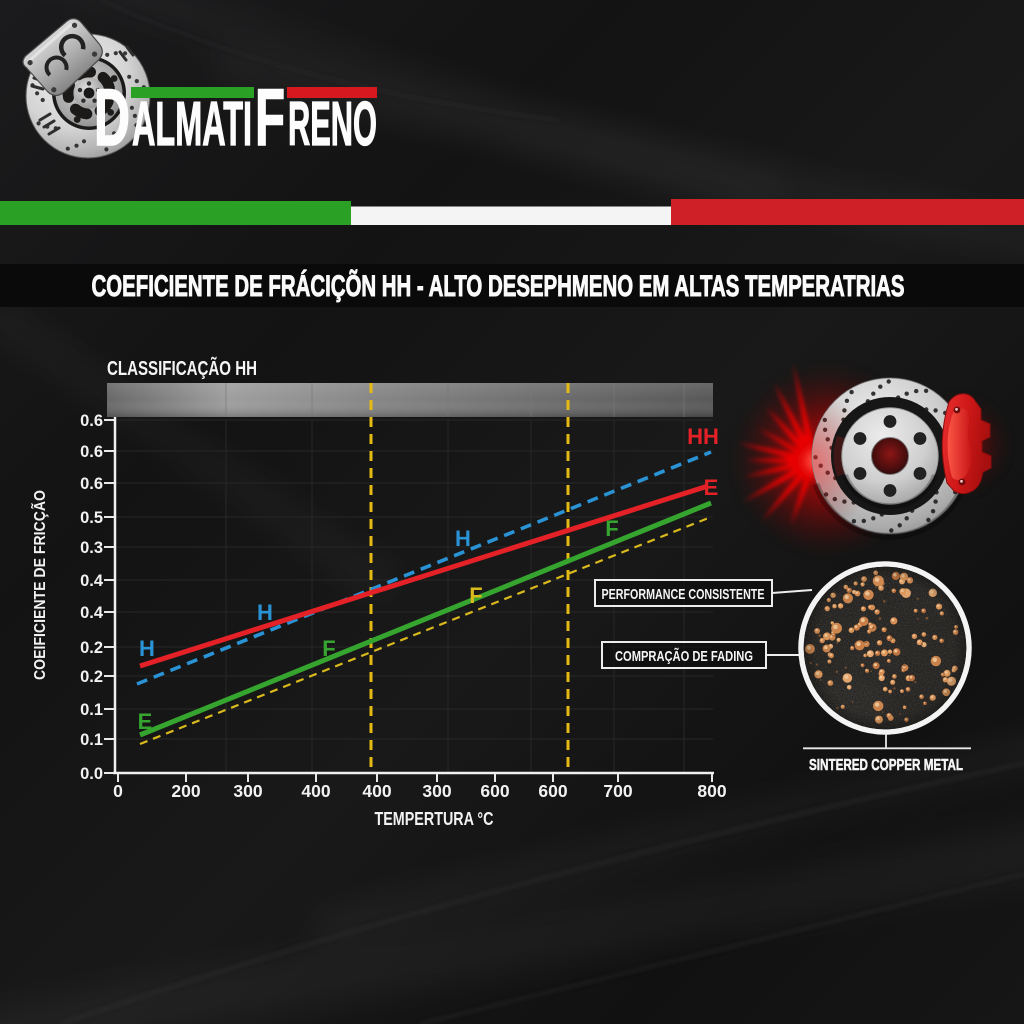 The width and height of the screenshot is (1024, 1024). What do you see at coordinates (711, 791) in the screenshot?
I see `svg-text: 800` at bounding box center [711, 791].